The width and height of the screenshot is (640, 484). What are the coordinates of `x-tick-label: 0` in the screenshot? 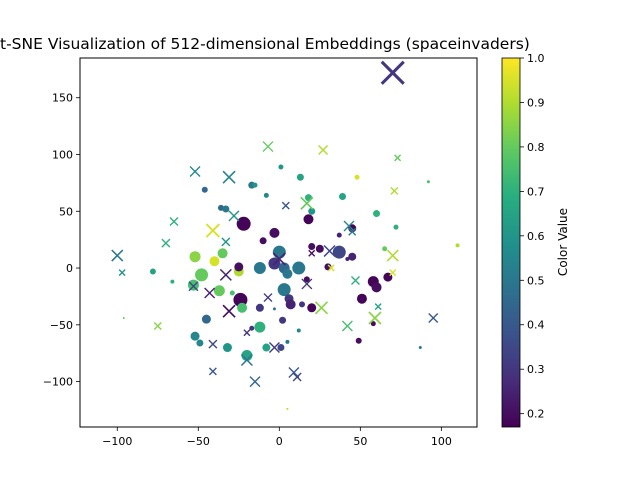 It's located at (279, 441).